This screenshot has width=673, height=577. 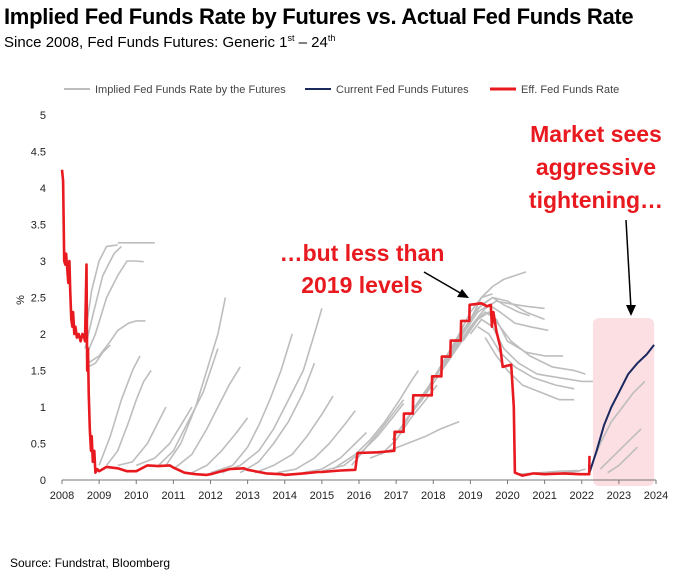 I want to click on legend-item: Current Fed Funds Futures, so click(x=387, y=90).